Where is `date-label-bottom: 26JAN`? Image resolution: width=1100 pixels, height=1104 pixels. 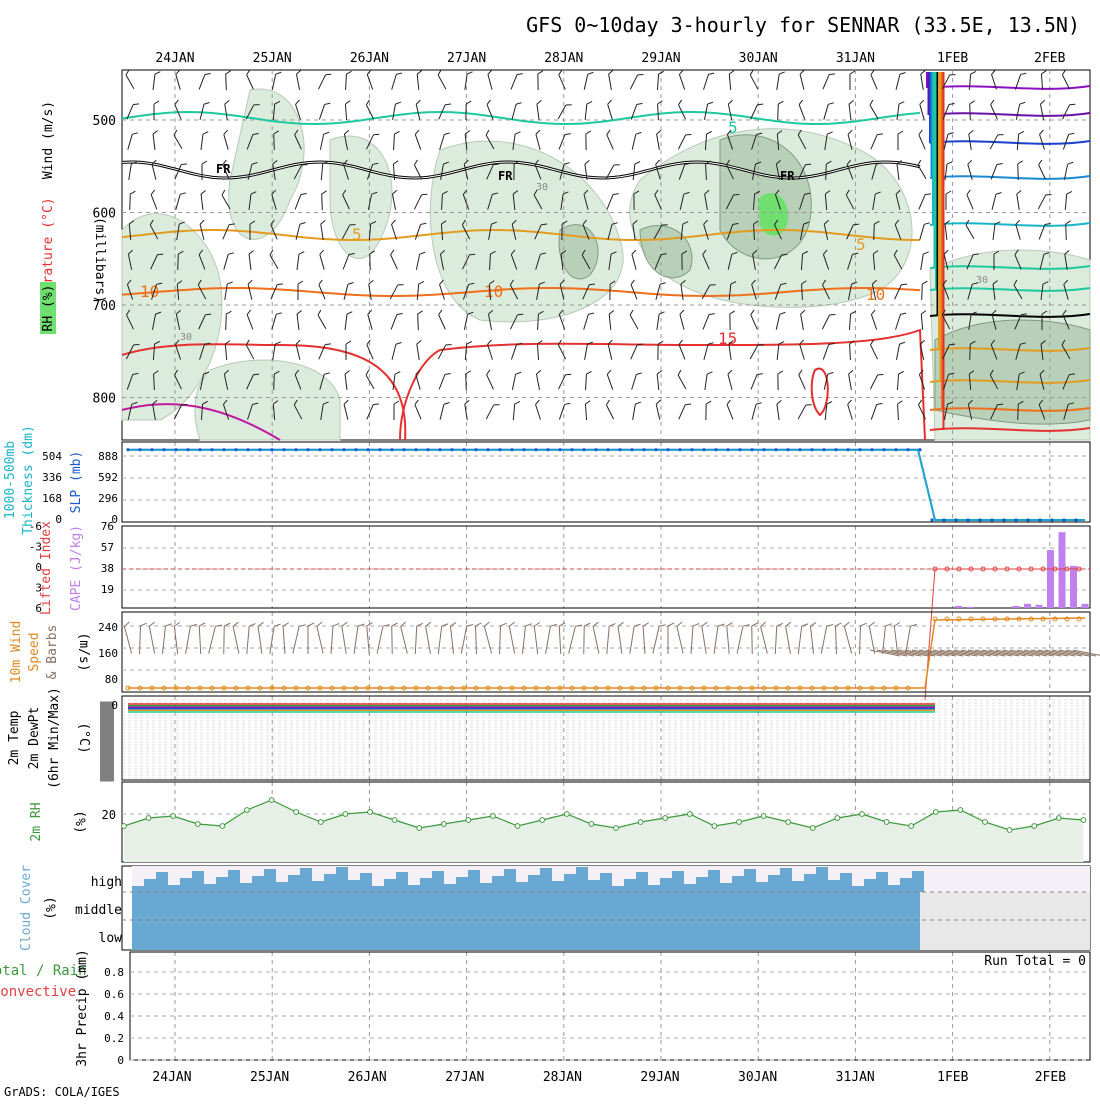
date-label-bottom: 26JAN is located at coordinates (367, 1077).